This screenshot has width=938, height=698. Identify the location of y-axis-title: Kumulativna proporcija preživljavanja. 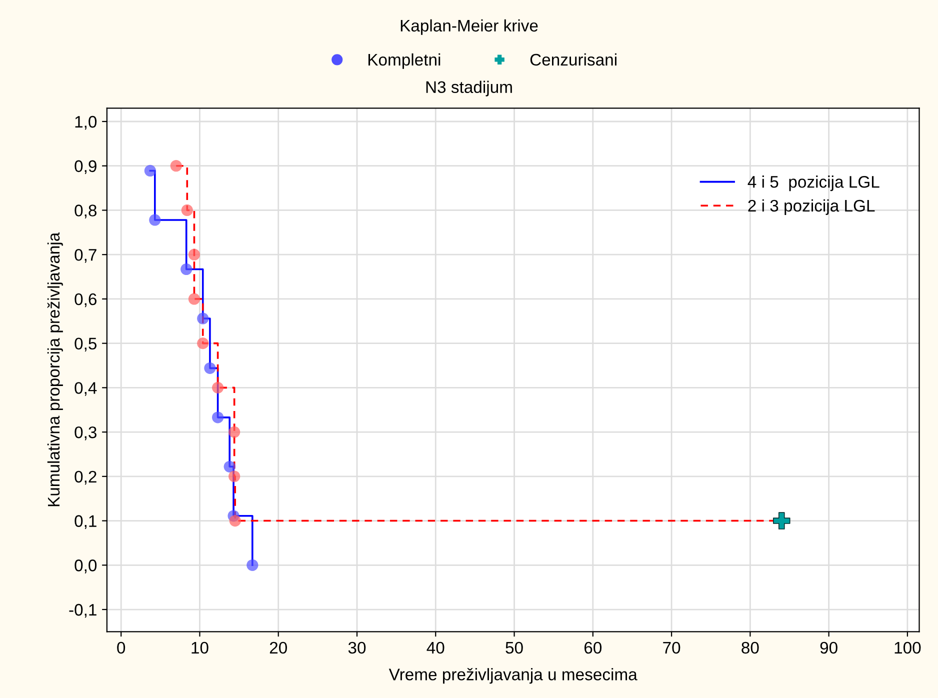
(55, 369).